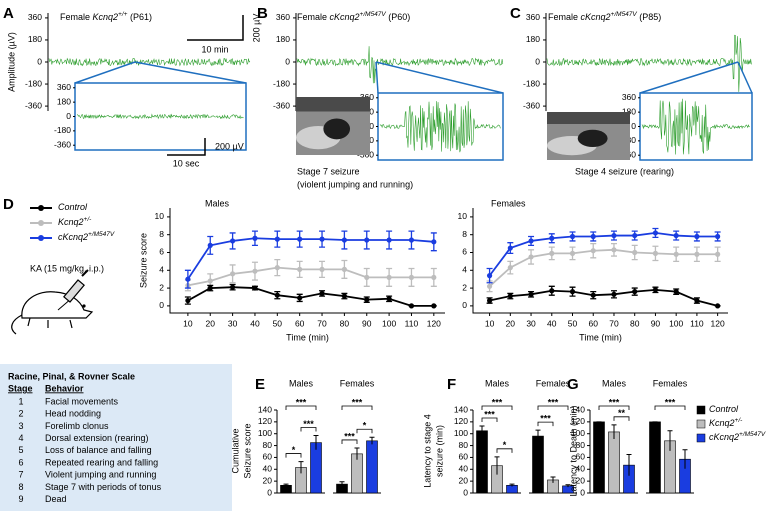 This screenshot has height=511, width=767. What do you see at coordinates (116, 437) in the screenshot?
I see `scale-table-bg` at bounding box center [116, 437].